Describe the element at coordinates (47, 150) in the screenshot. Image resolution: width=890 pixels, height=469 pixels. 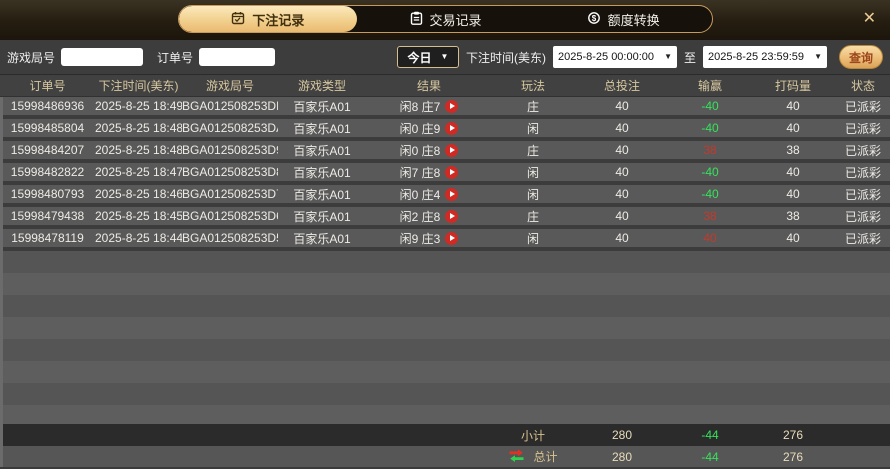
I see `cell-order-no: 15998484207` at that location.